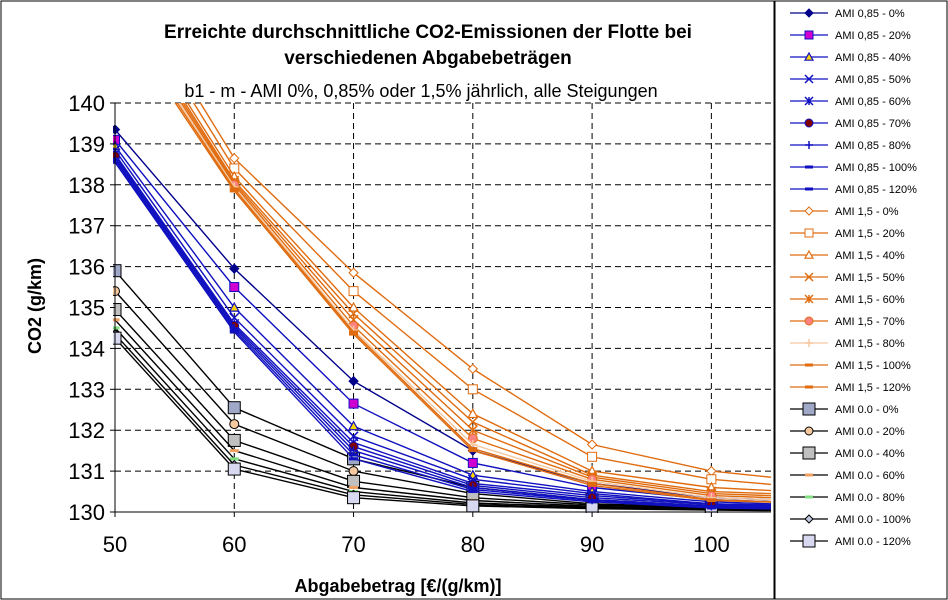 The image size is (948, 600). I want to click on legend-label: AMI 0,85 - 120%, so click(876, 190).